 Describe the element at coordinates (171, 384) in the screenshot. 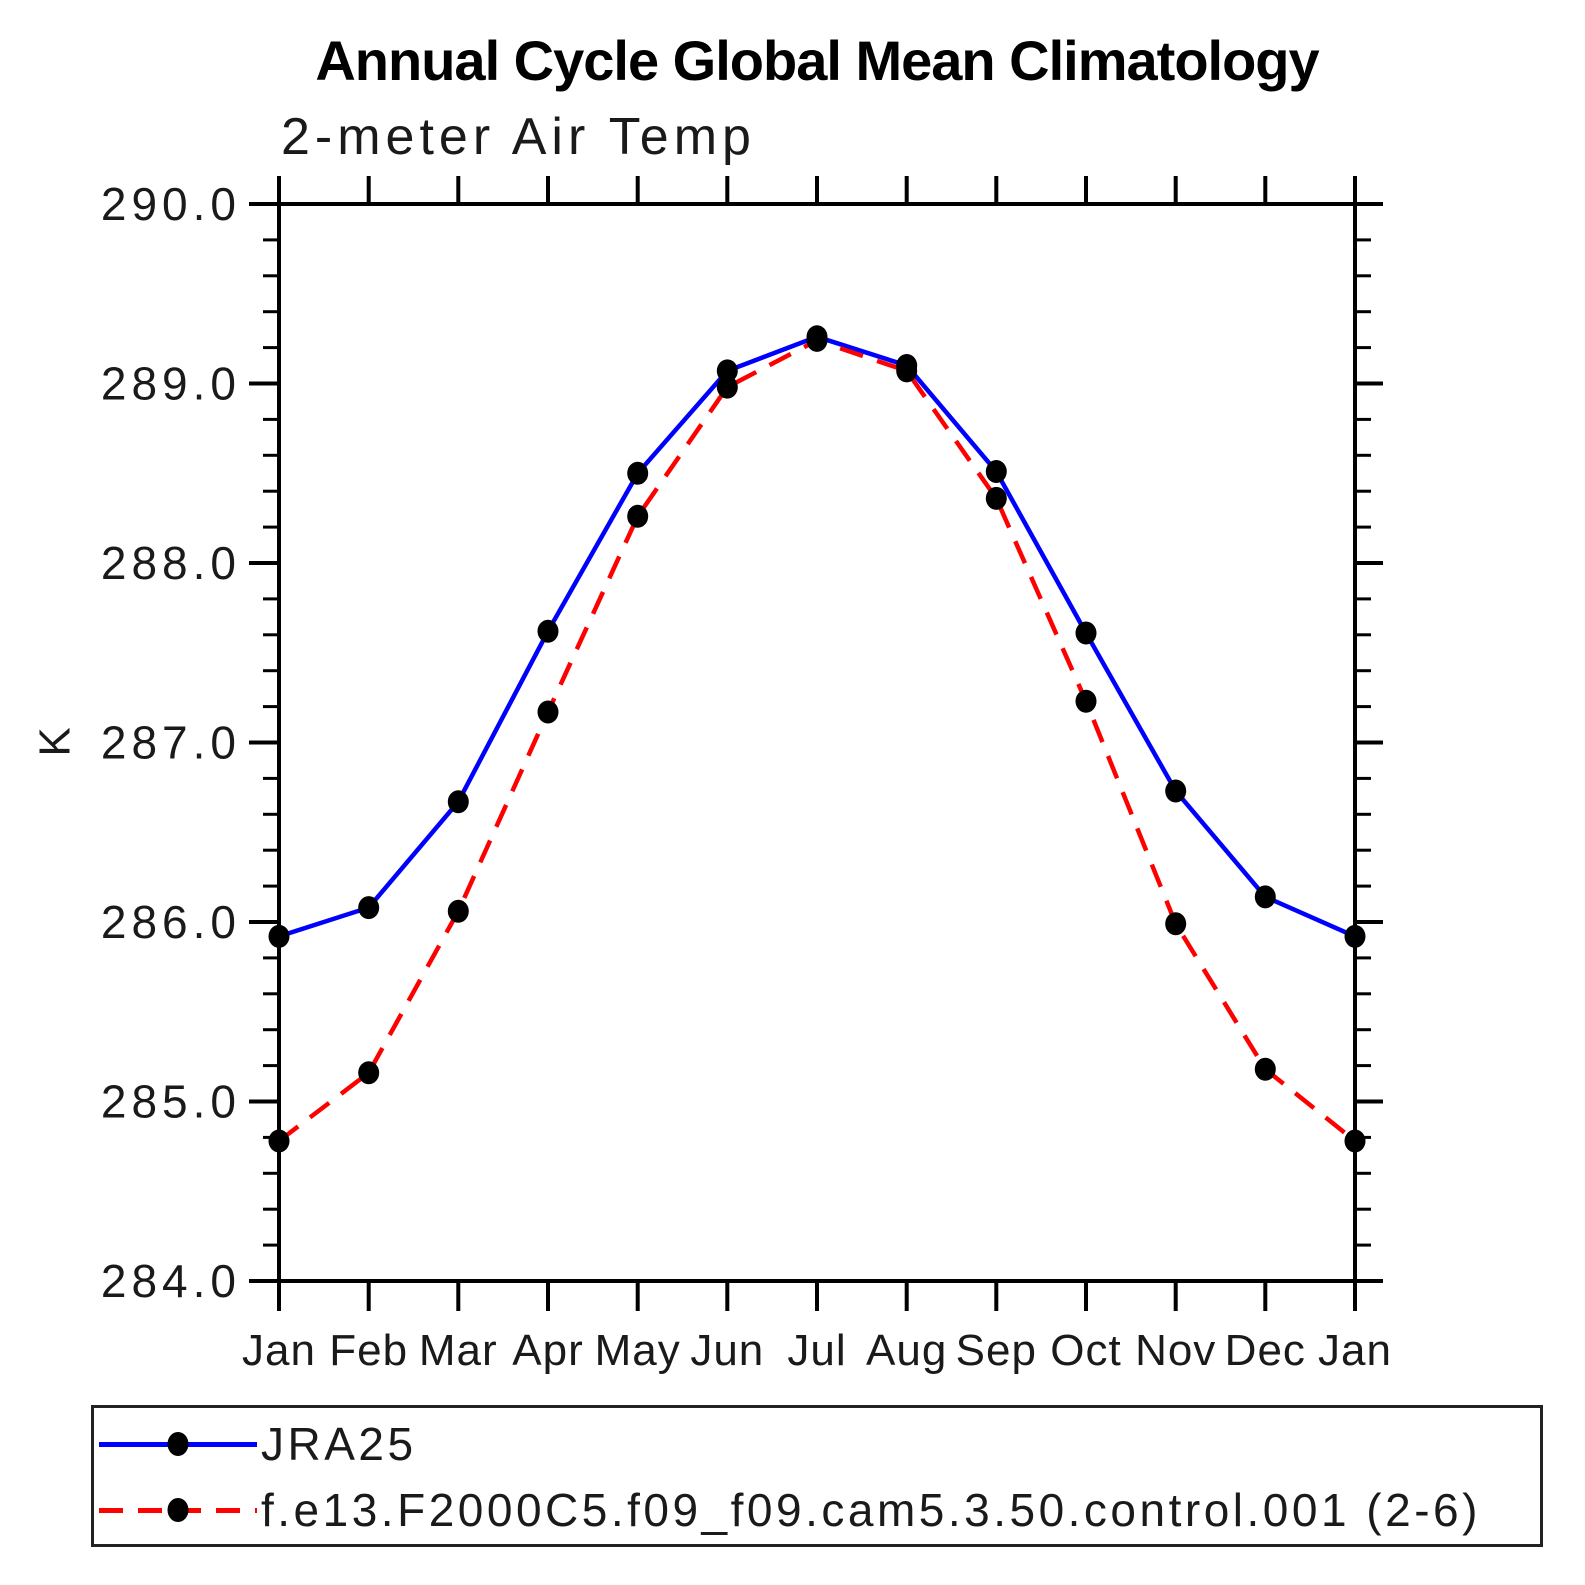

I see `y-tick-label: 289.0` at that location.